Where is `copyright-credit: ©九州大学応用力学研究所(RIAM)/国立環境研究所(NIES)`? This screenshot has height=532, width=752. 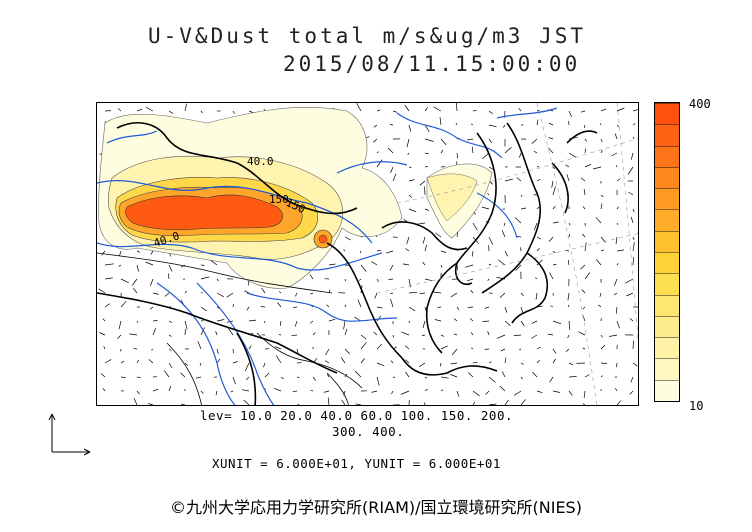
copyright-credit: ©九州大学応用力学研究所(RIAM)/国立環境研究所(NIES) is located at coordinates (376, 507).